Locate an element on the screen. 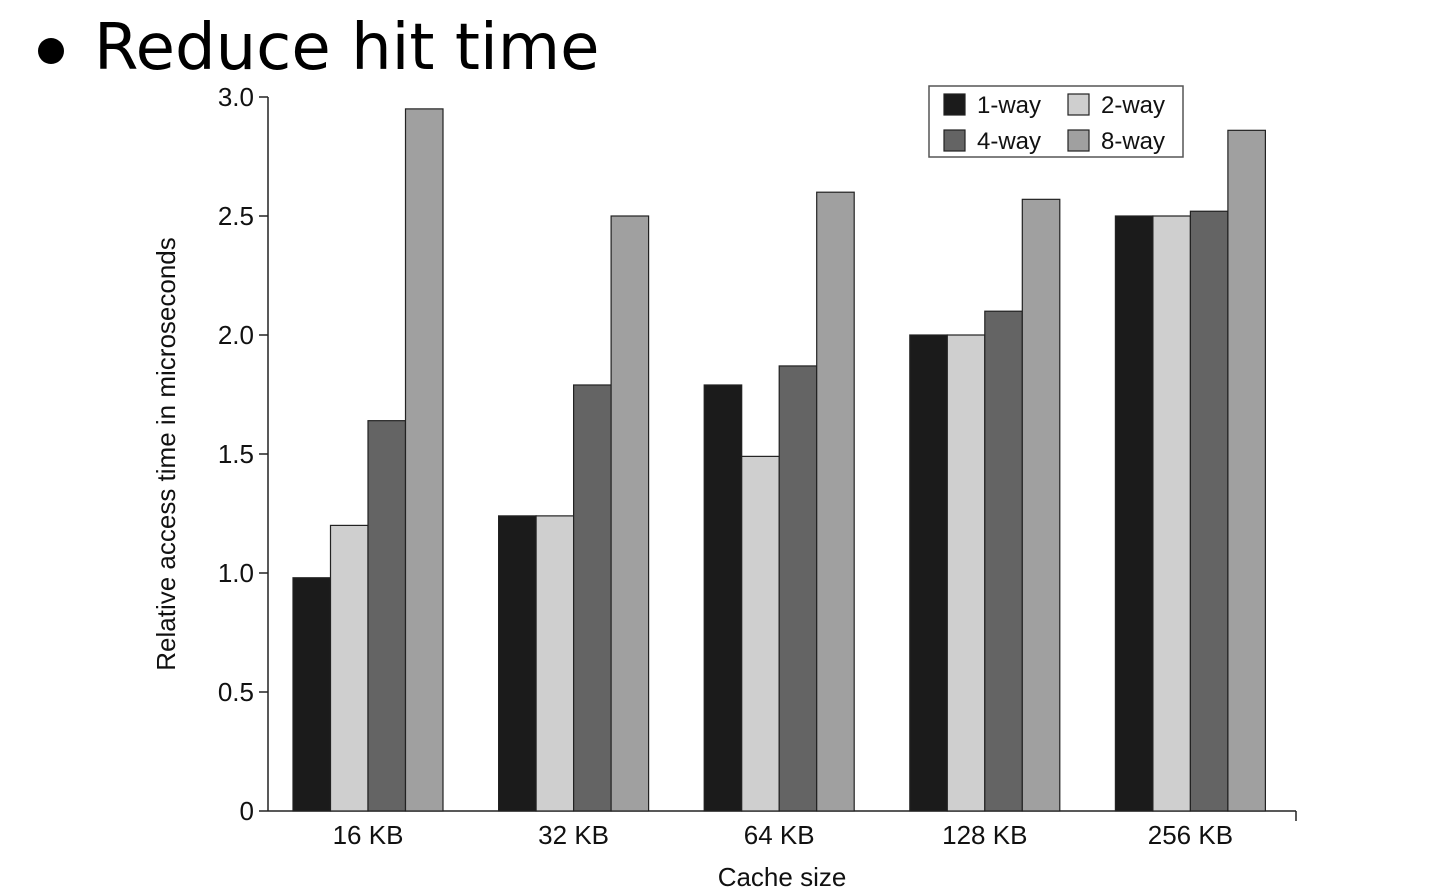 This screenshot has width=1434, height=891. bar-4-way-64kb is located at coordinates (798, 588).